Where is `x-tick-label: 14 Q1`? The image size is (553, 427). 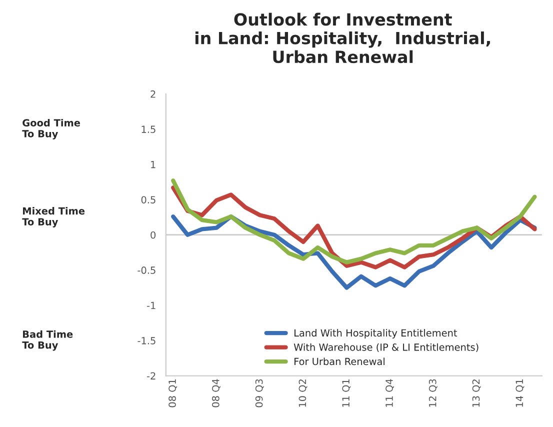
x-tick-label: 14 Q1 is located at coordinates (520, 393).